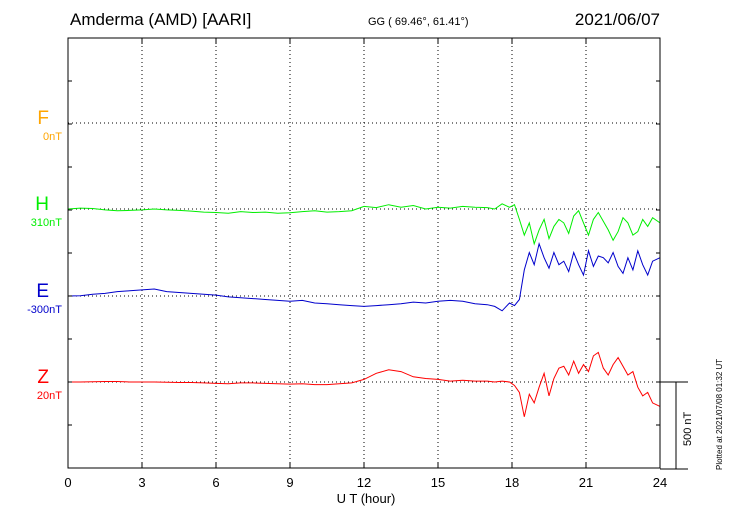  I want to click on component-baseline-h: 310nT, so click(46, 223).